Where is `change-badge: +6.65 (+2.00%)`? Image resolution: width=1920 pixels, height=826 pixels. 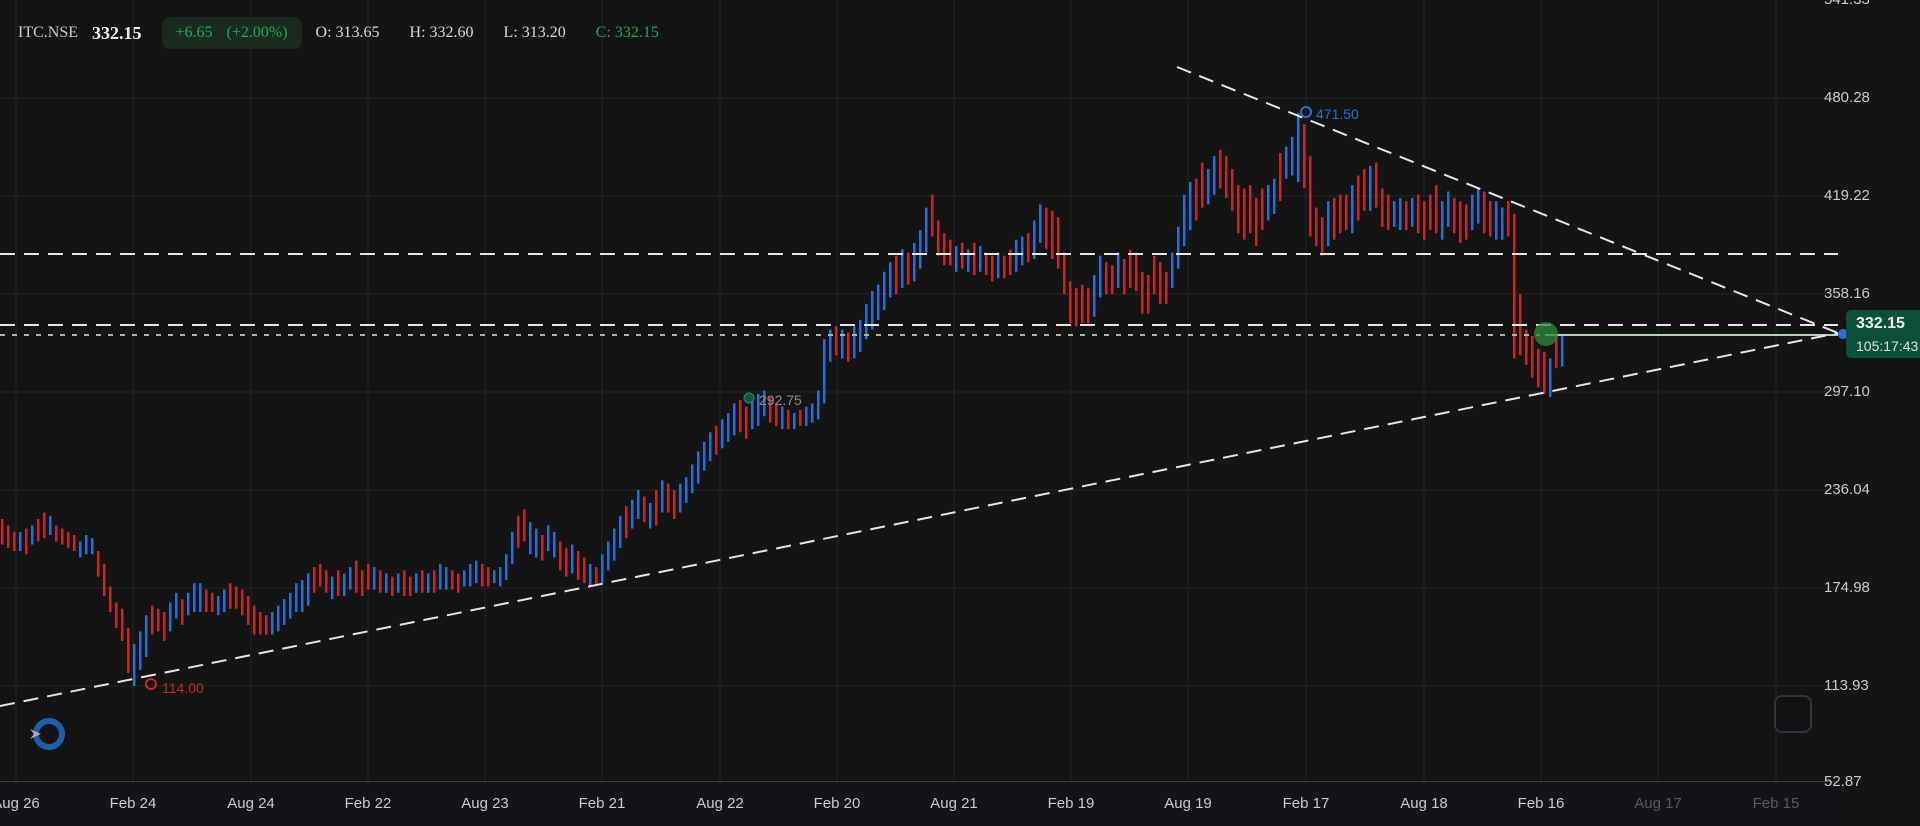 change-badge: +6.65 (+2.00%) is located at coordinates (231, 33).